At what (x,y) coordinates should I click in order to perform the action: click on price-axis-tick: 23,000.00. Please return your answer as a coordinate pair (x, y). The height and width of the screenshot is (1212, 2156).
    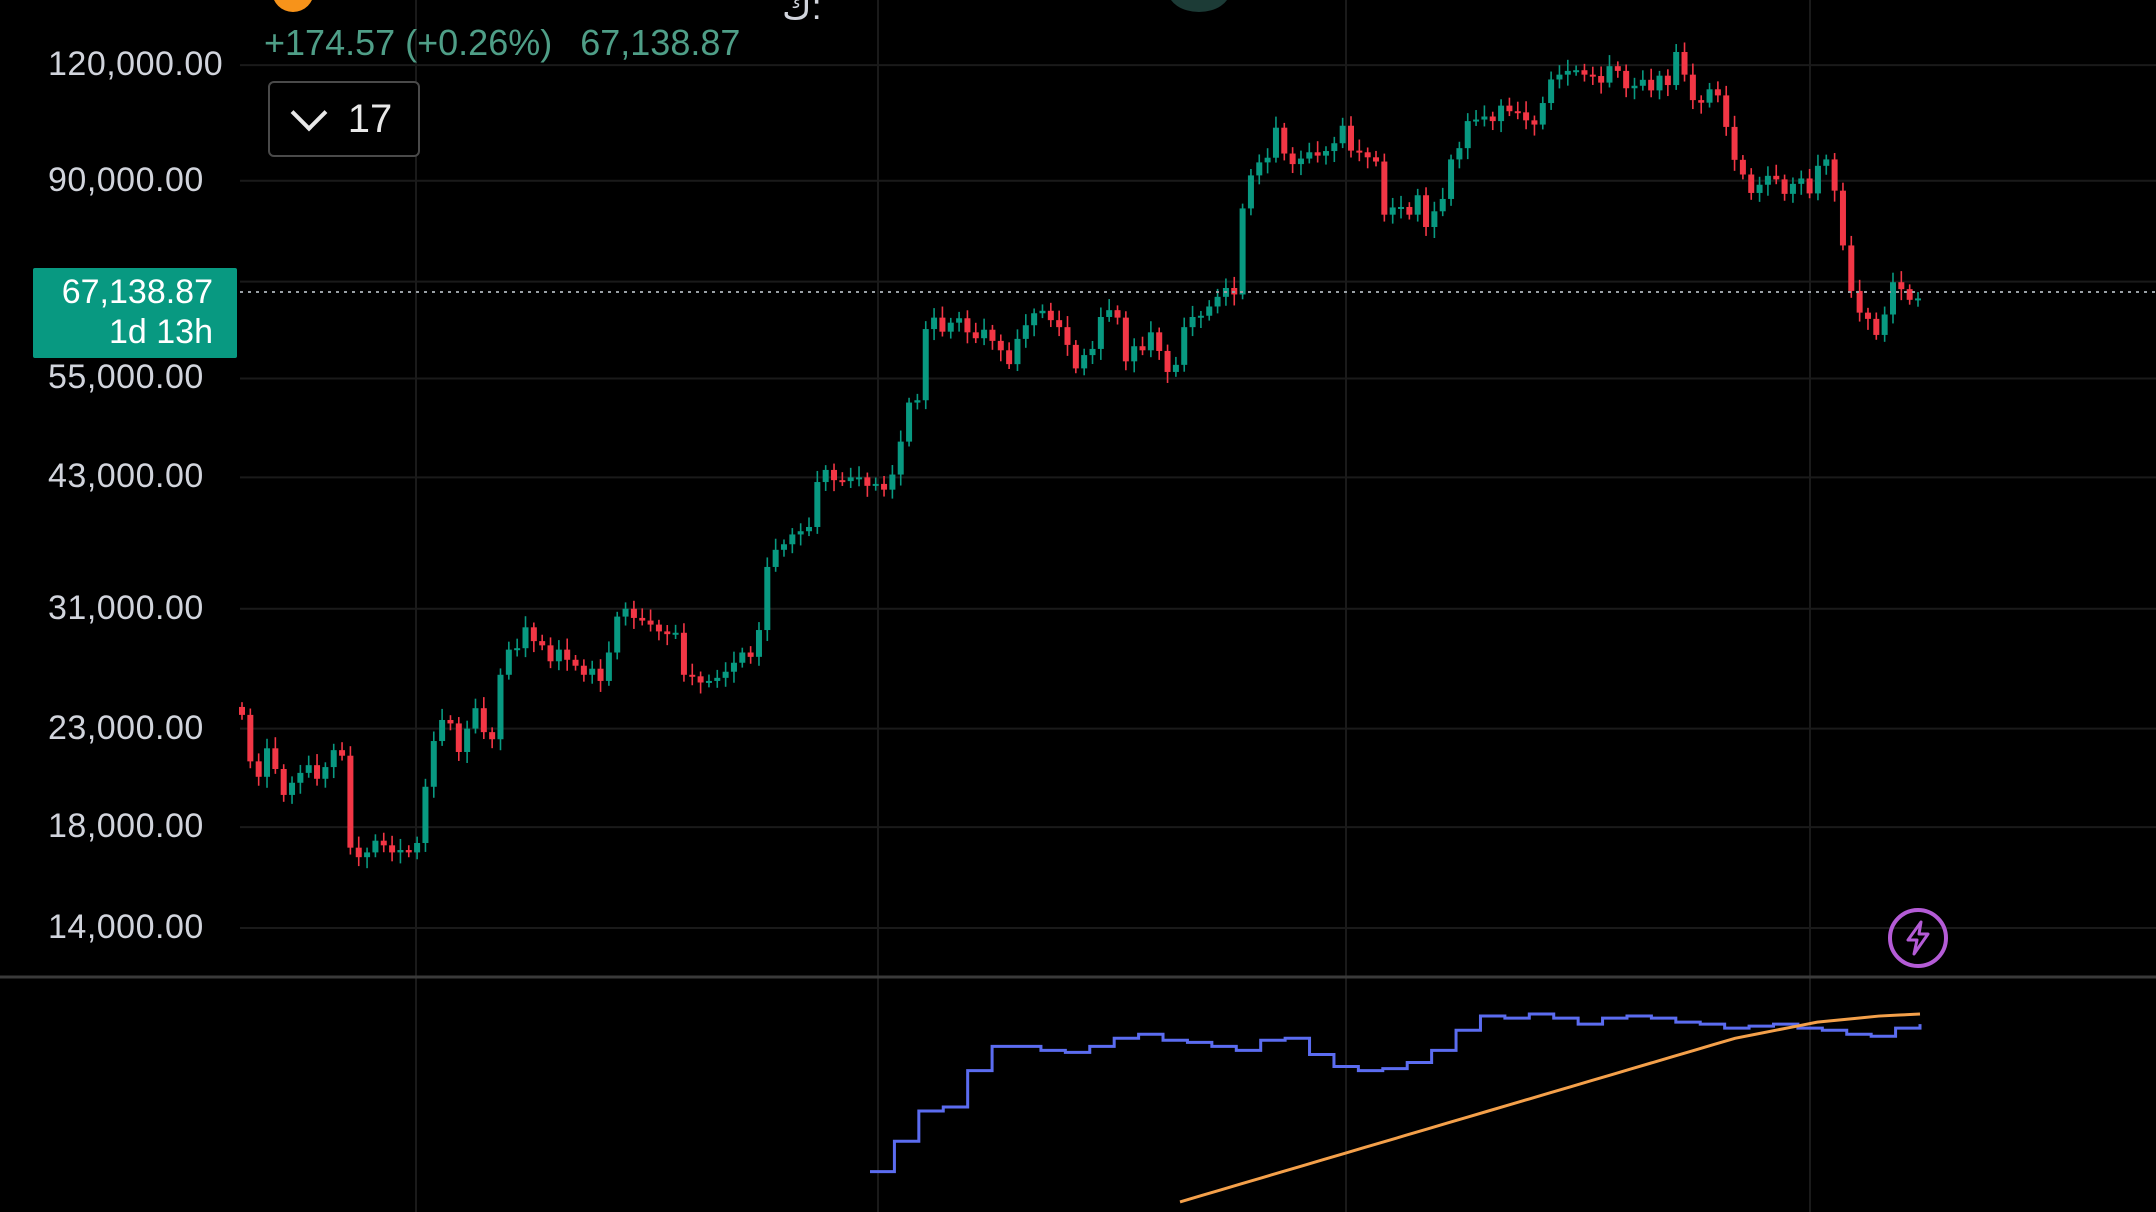
    Looking at the image, I should click on (126, 727).